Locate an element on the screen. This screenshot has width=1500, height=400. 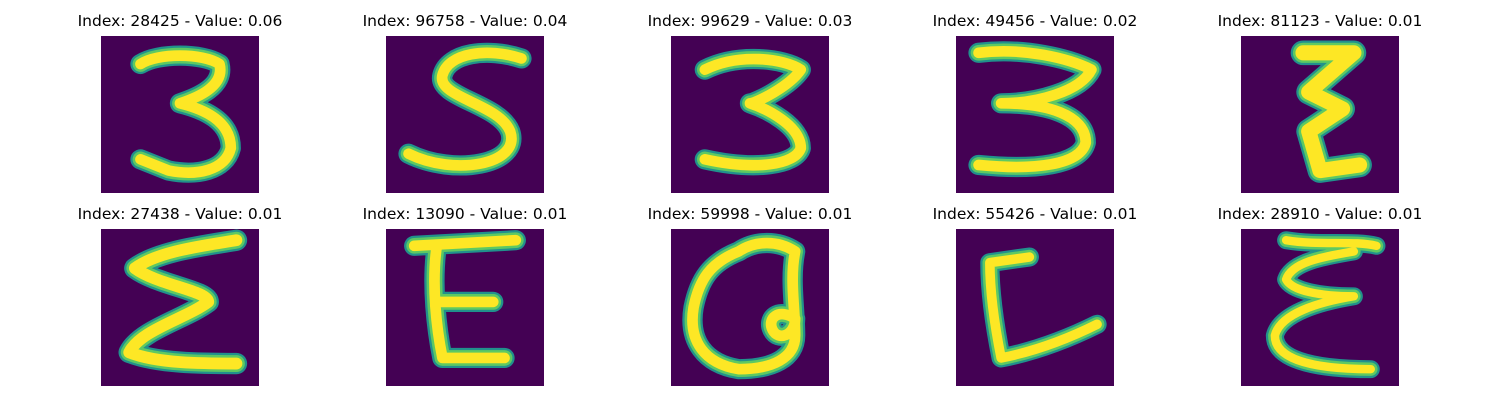
image-cell: Index: 99629 - Value: 0.03 is located at coordinates (750, 106).